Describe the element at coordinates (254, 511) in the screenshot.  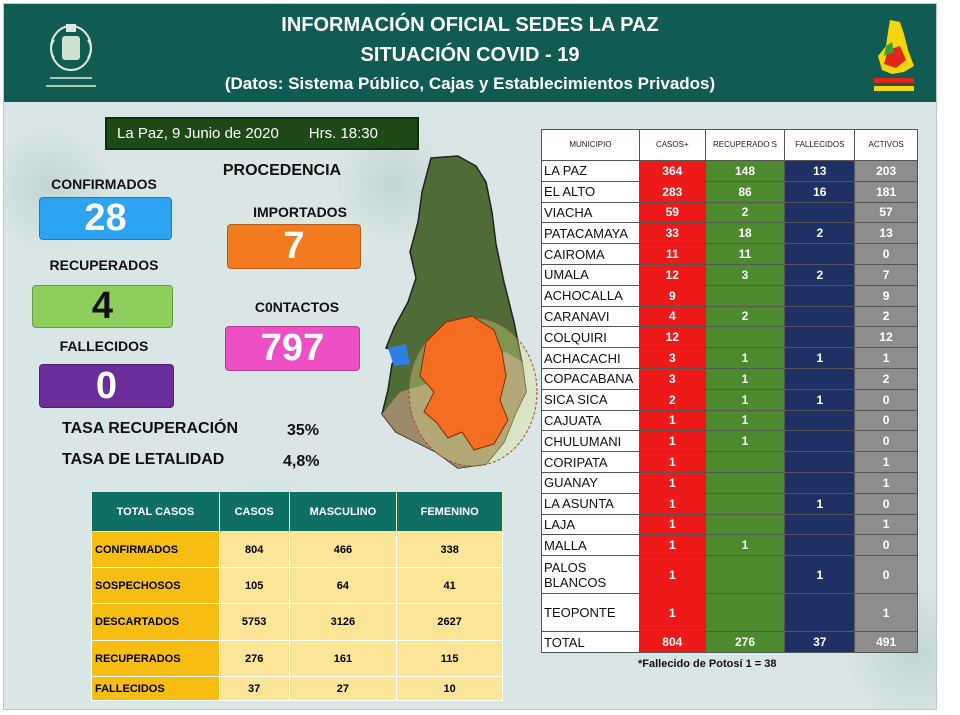
I see `summary-header: CASOS` at that location.